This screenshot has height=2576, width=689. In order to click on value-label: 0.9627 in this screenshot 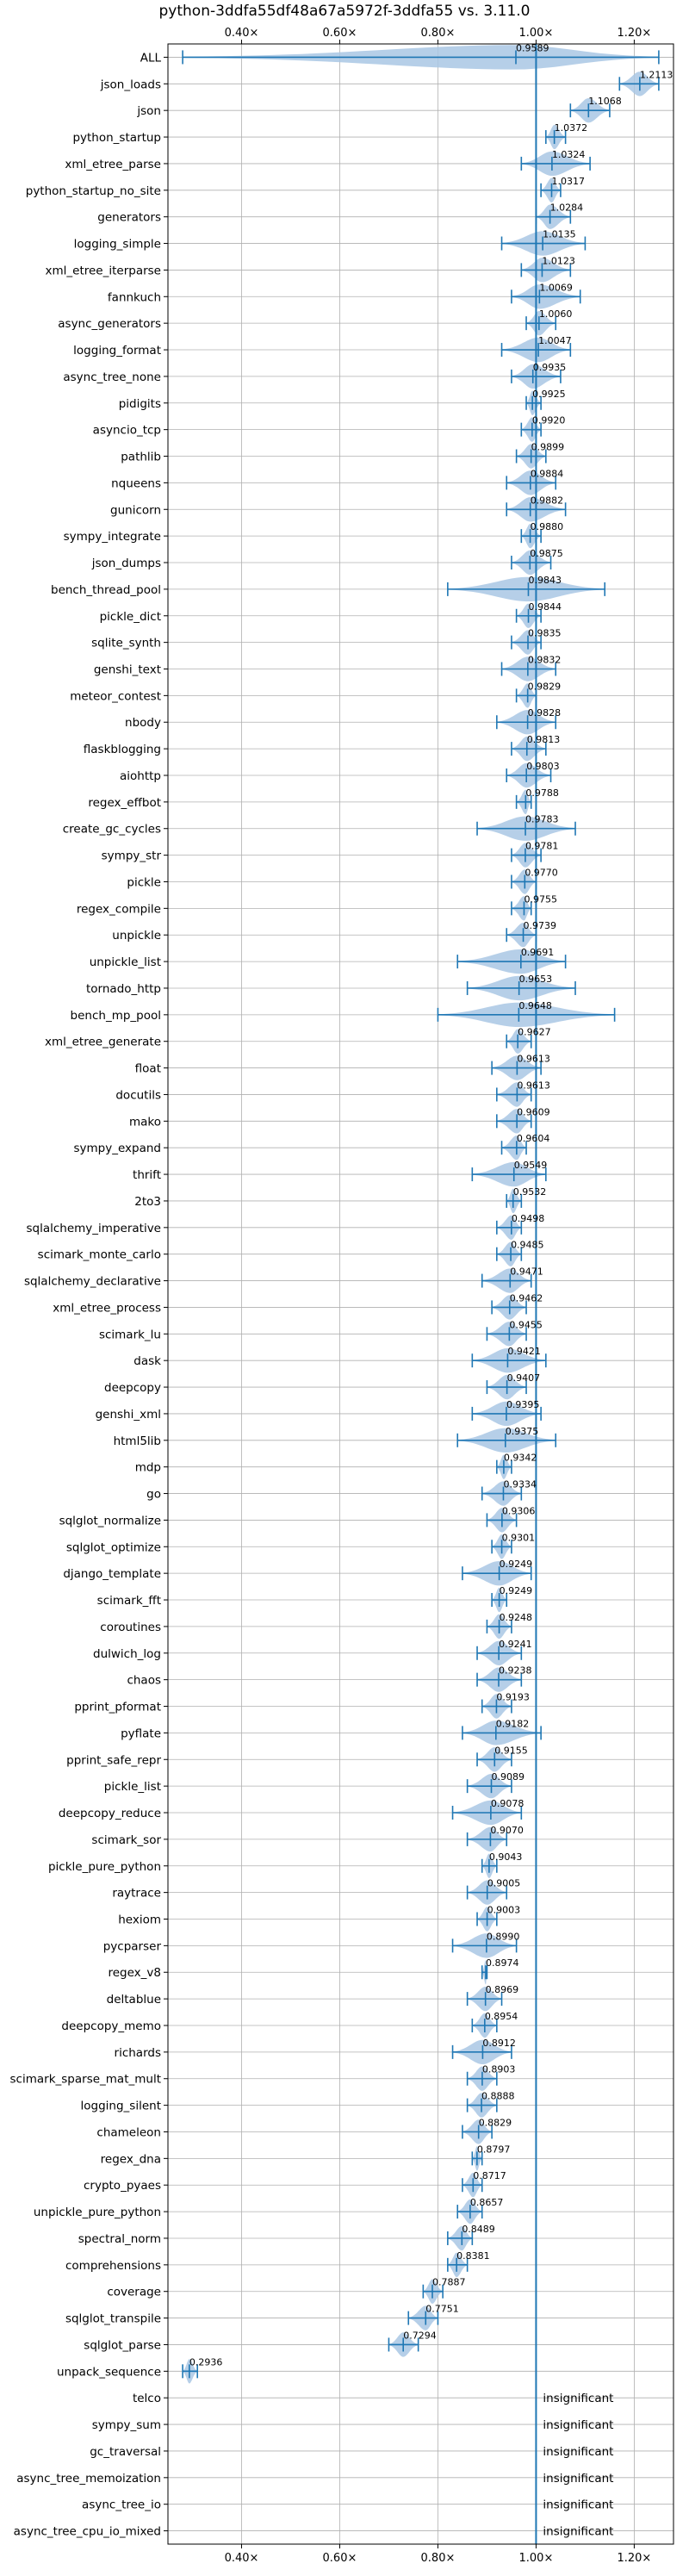, I will do `click(534, 1032)`.